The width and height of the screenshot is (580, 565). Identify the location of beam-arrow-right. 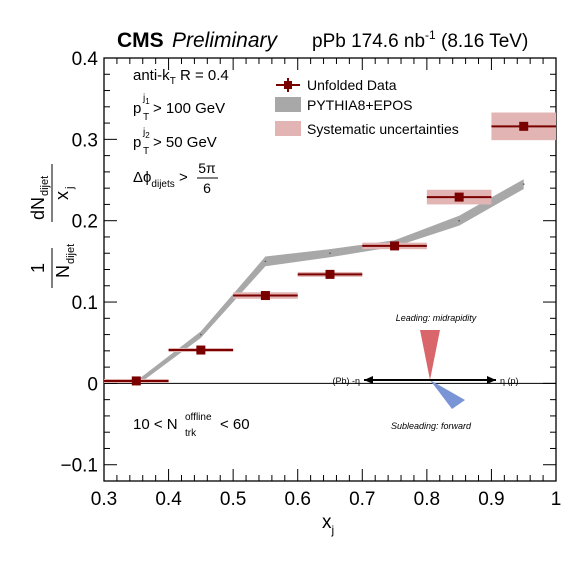
(491, 380).